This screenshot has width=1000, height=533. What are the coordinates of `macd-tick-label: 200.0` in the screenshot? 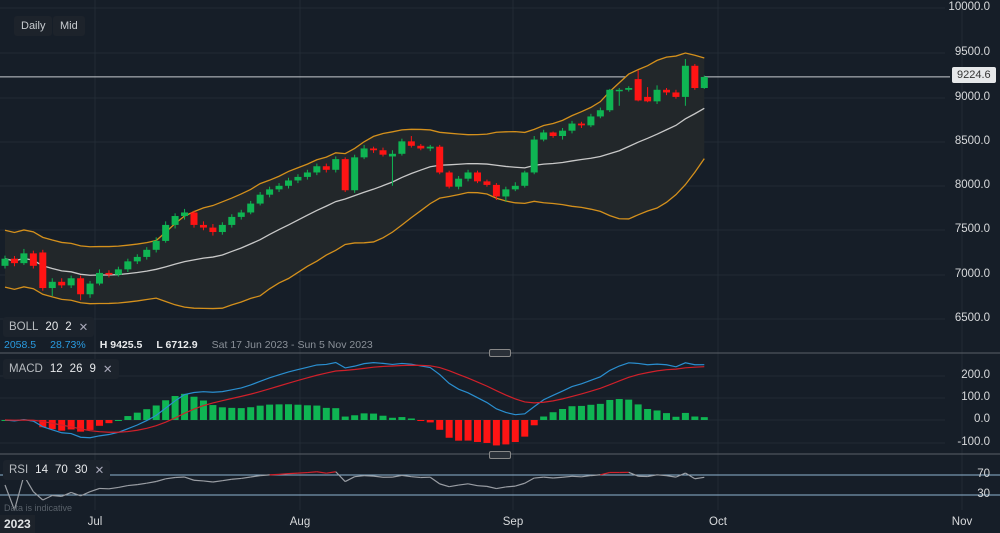 It's located at (975, 375).